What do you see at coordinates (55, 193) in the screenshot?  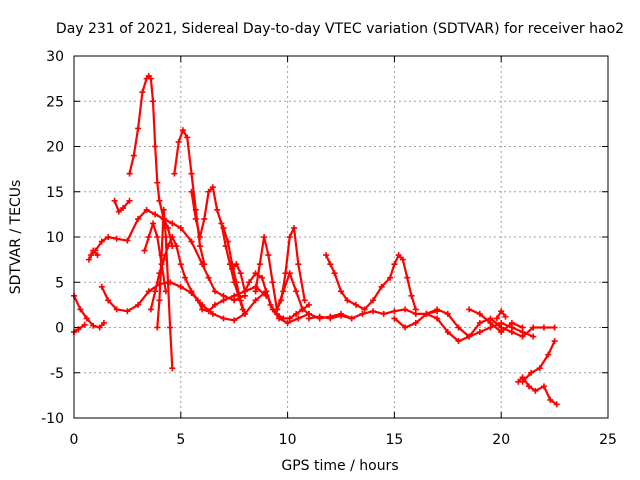 I see `y-tick-label: 15` at bounding box center [55, 193].